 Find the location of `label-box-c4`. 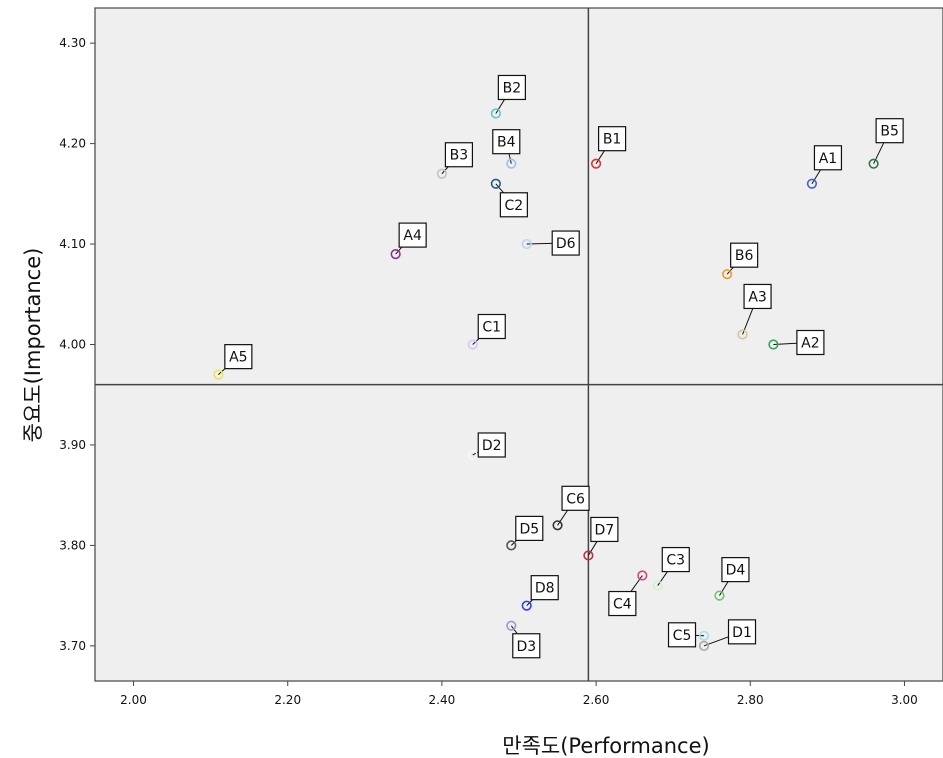

label-box-c4 is located at coordinates (622, 603).